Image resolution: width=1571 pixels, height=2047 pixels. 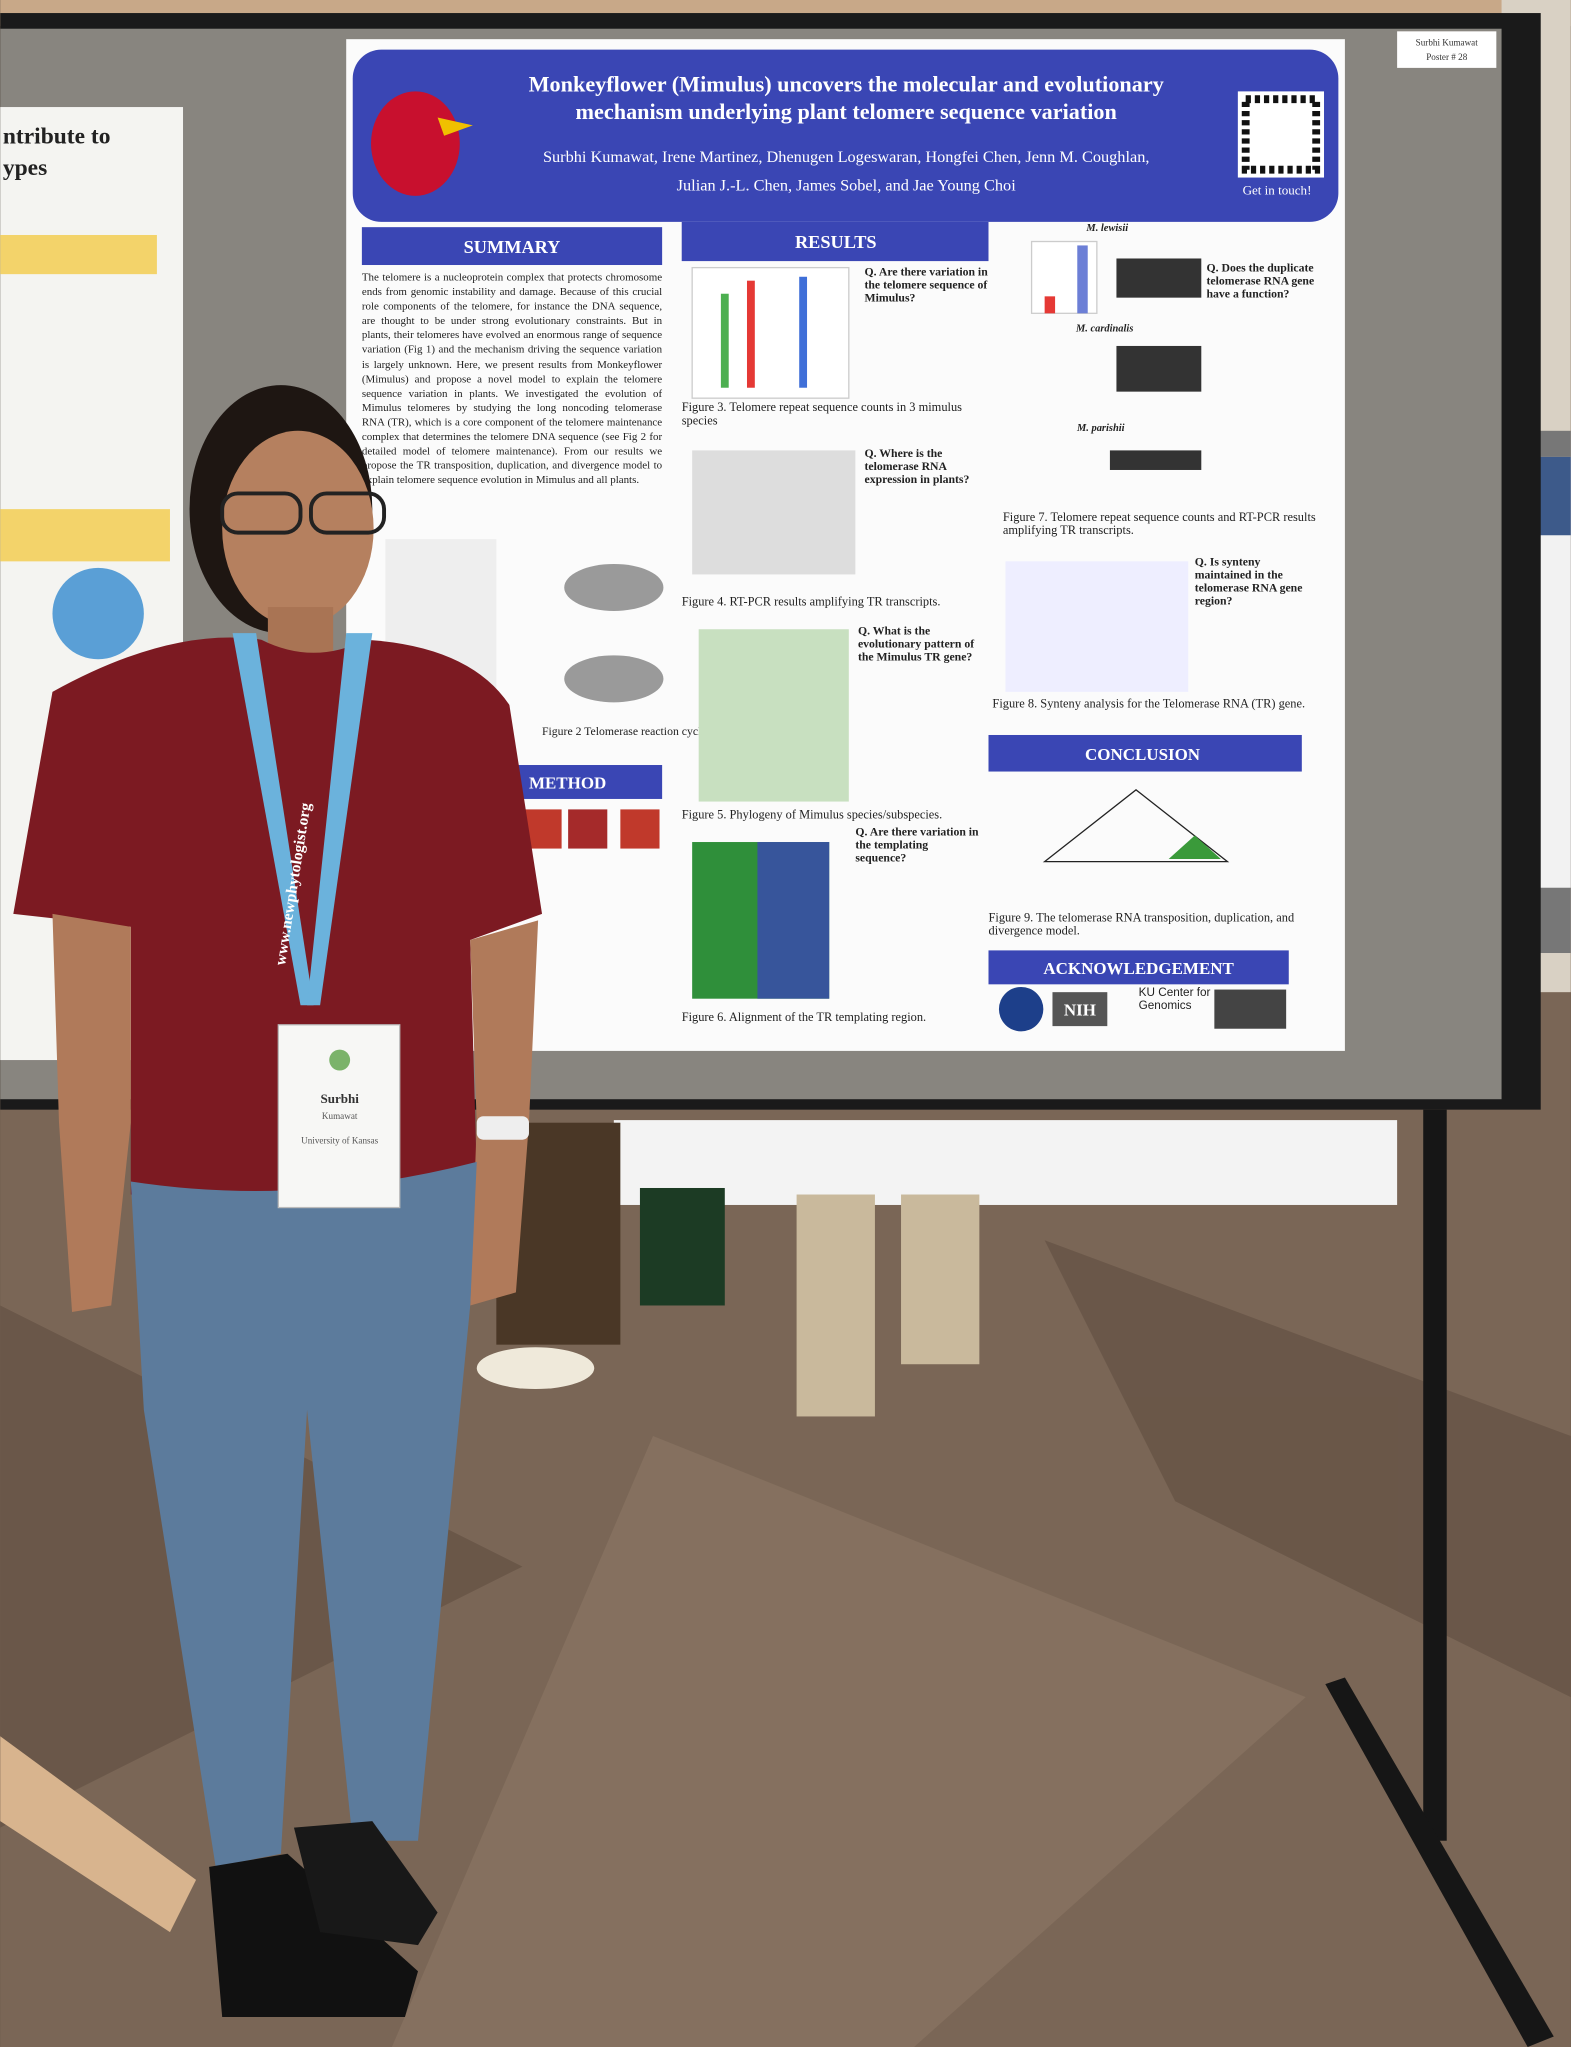 I want to click on section-heading: SUMMARY, so click(x=512, y=247).